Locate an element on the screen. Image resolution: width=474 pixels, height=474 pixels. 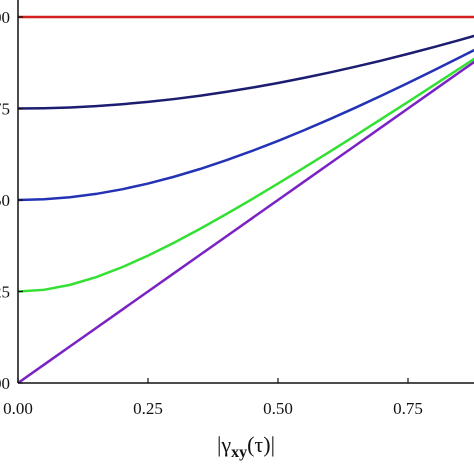
y-tick-label: 1.00 is located at coordinates (5, 17).